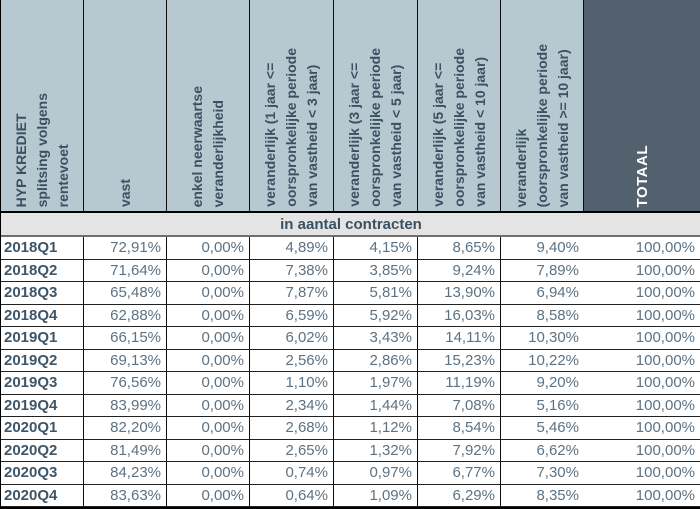  What do you see at coordinates (459, 450) in the screenshot?
I see `cell: 7,92%` at bounding box center [459, 450].